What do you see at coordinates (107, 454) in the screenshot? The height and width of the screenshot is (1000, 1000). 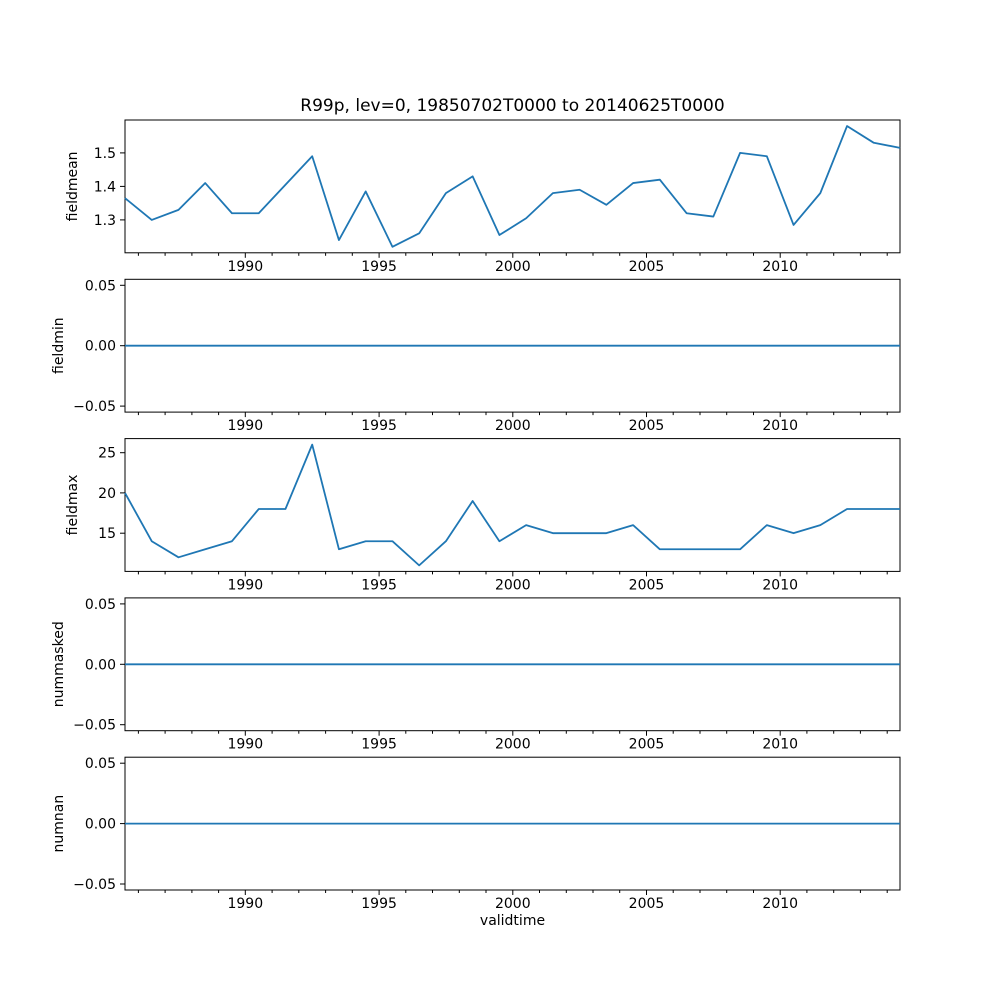 I see `y-tick-label: 25` at bounding box center [107, 454].